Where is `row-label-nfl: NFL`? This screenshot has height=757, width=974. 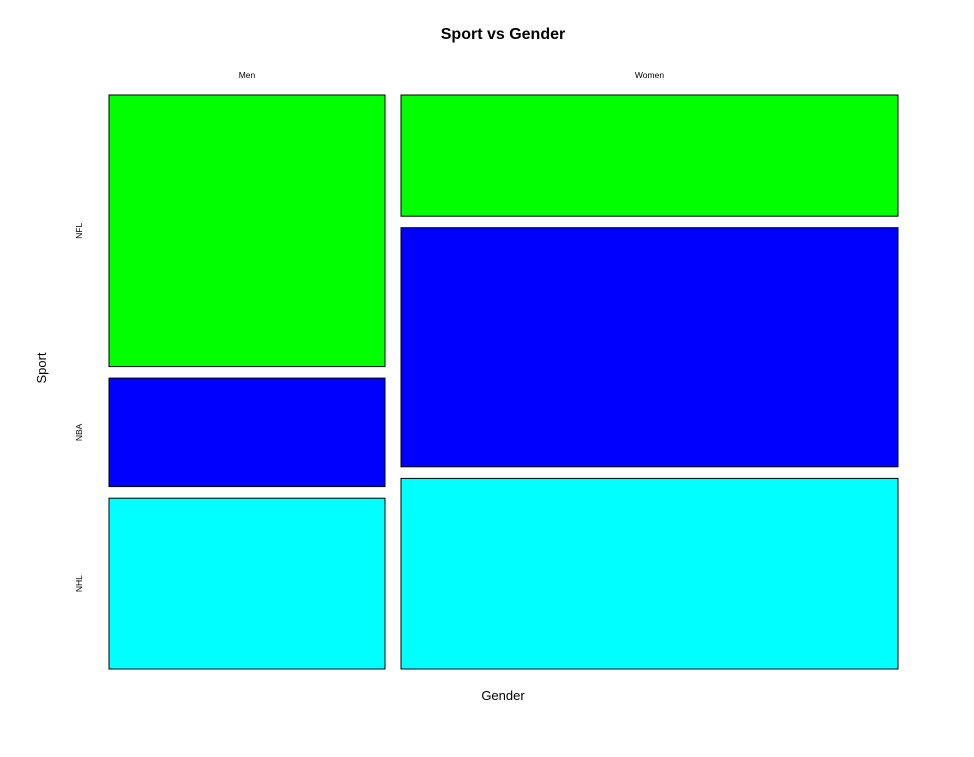
row-label-nfl: NFL is located at coordinates (79, 231).